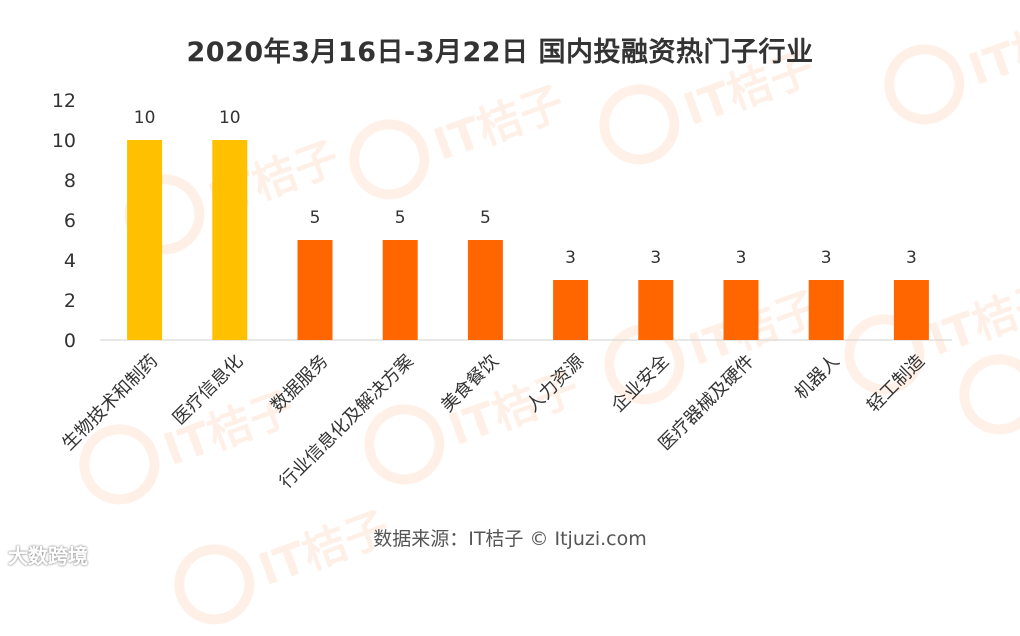  What do you see at coordinates (300, 384) in the screenshot?
I see `x-tick-label: 数据服务` at bounding box center [300, 384].